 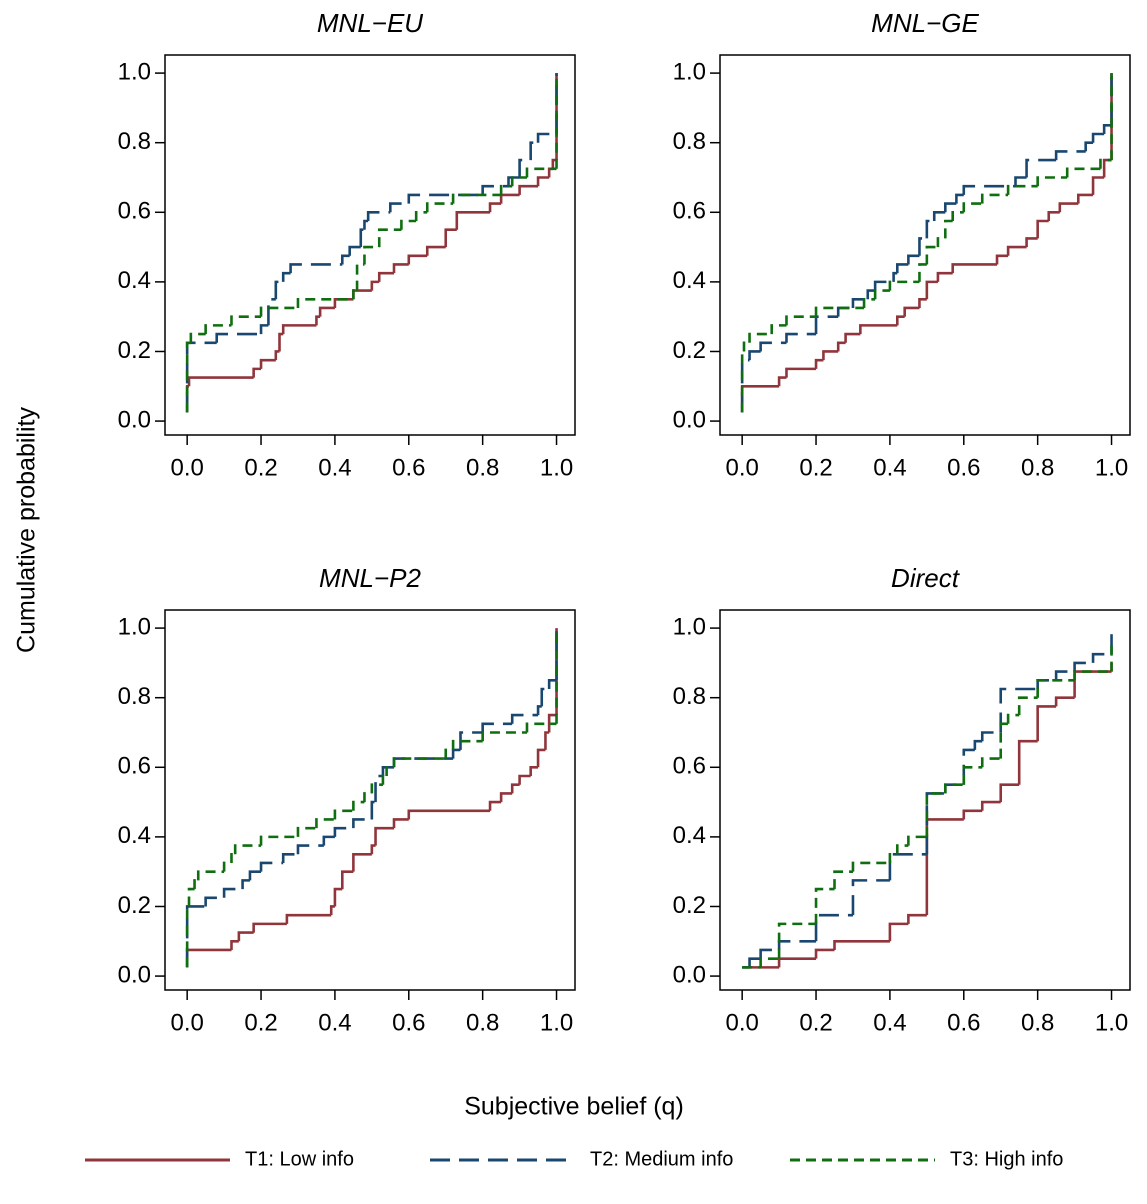 What do you see at coordinates (1111, 1022) in the screenshot?
I see `x-tick-label: 1.0` at bounding box center [1111, 1022].